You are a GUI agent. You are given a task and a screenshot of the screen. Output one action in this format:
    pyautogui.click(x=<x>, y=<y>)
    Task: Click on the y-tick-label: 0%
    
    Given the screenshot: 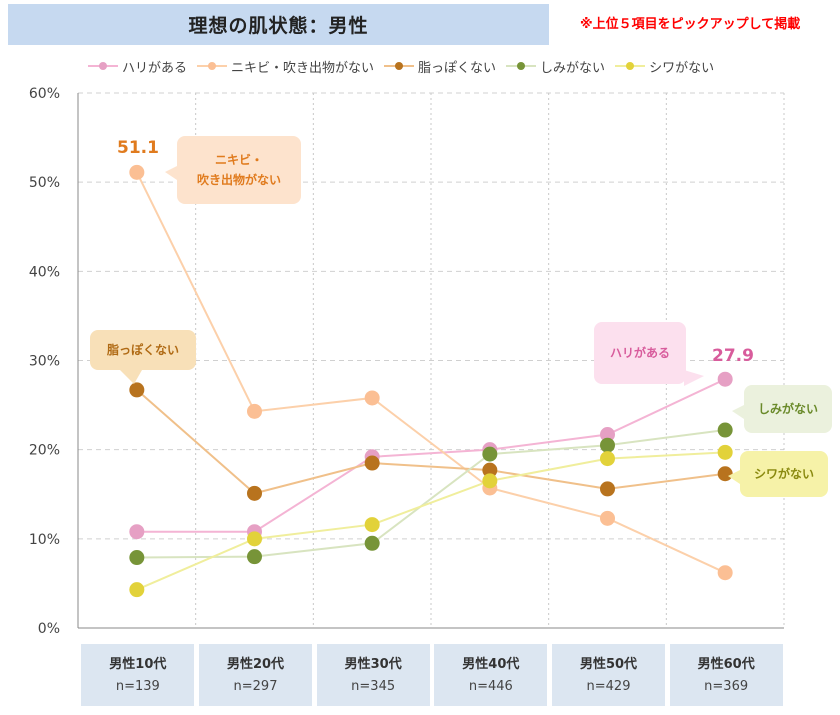 What is the action you would take?
    pyautogui.click(x=49, y=629)
    